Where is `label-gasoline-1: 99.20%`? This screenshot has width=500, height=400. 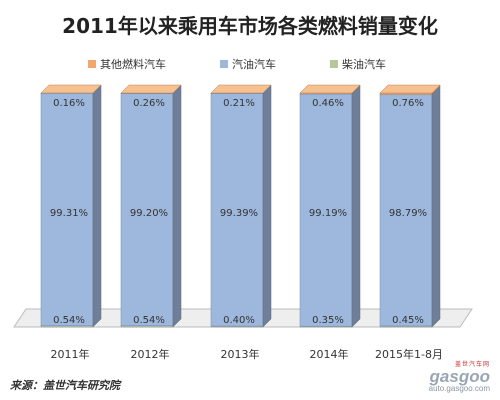
label-gasoline-1: 99.20% is located at coordinates (149, 213).